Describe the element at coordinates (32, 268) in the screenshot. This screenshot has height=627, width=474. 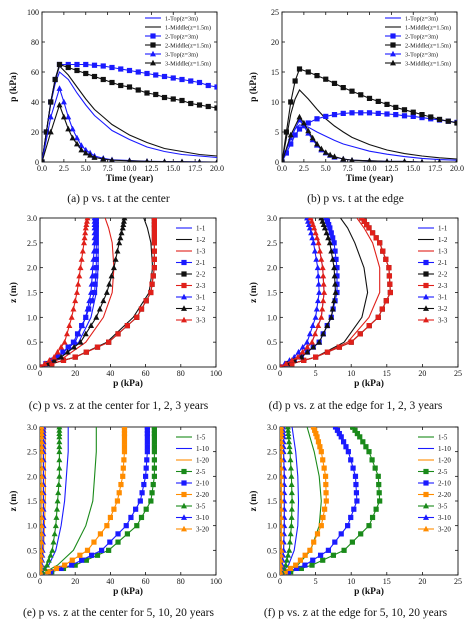
I see `y-tick-label: 2.0` at that location.